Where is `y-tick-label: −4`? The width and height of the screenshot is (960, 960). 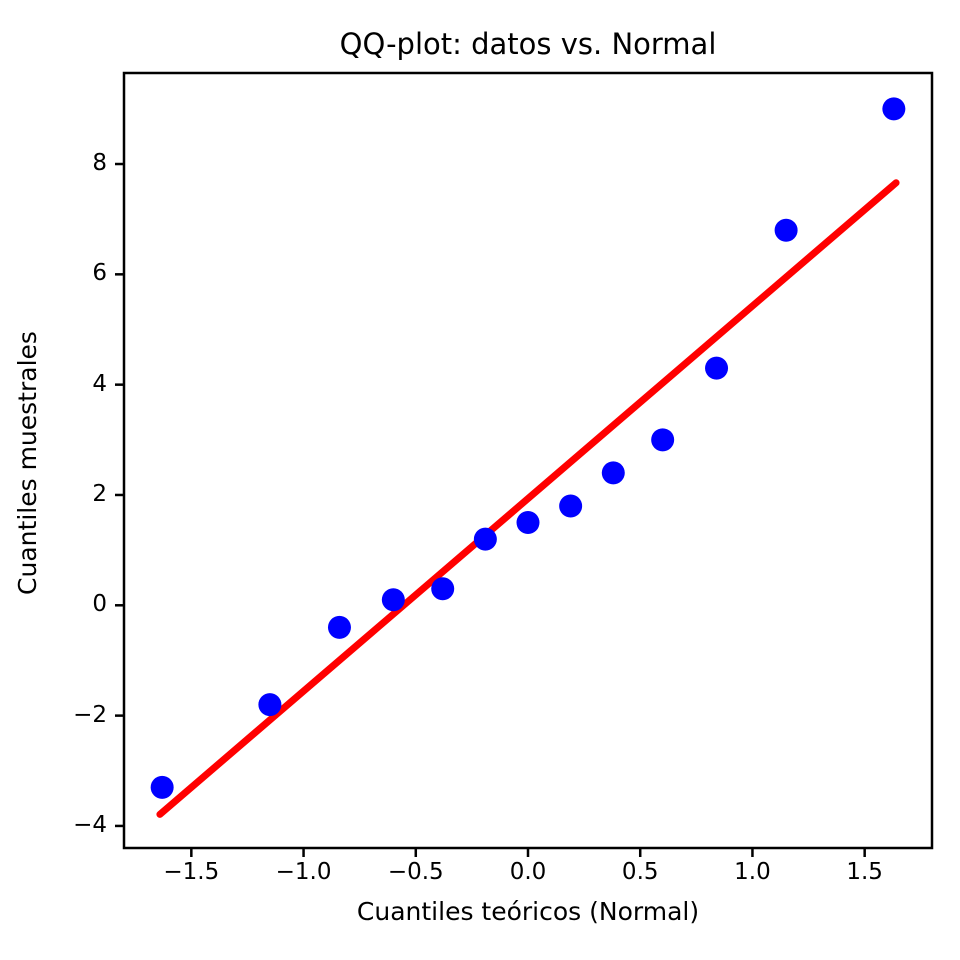 y-tick-label: −4 is located at coordinates (90, 825).